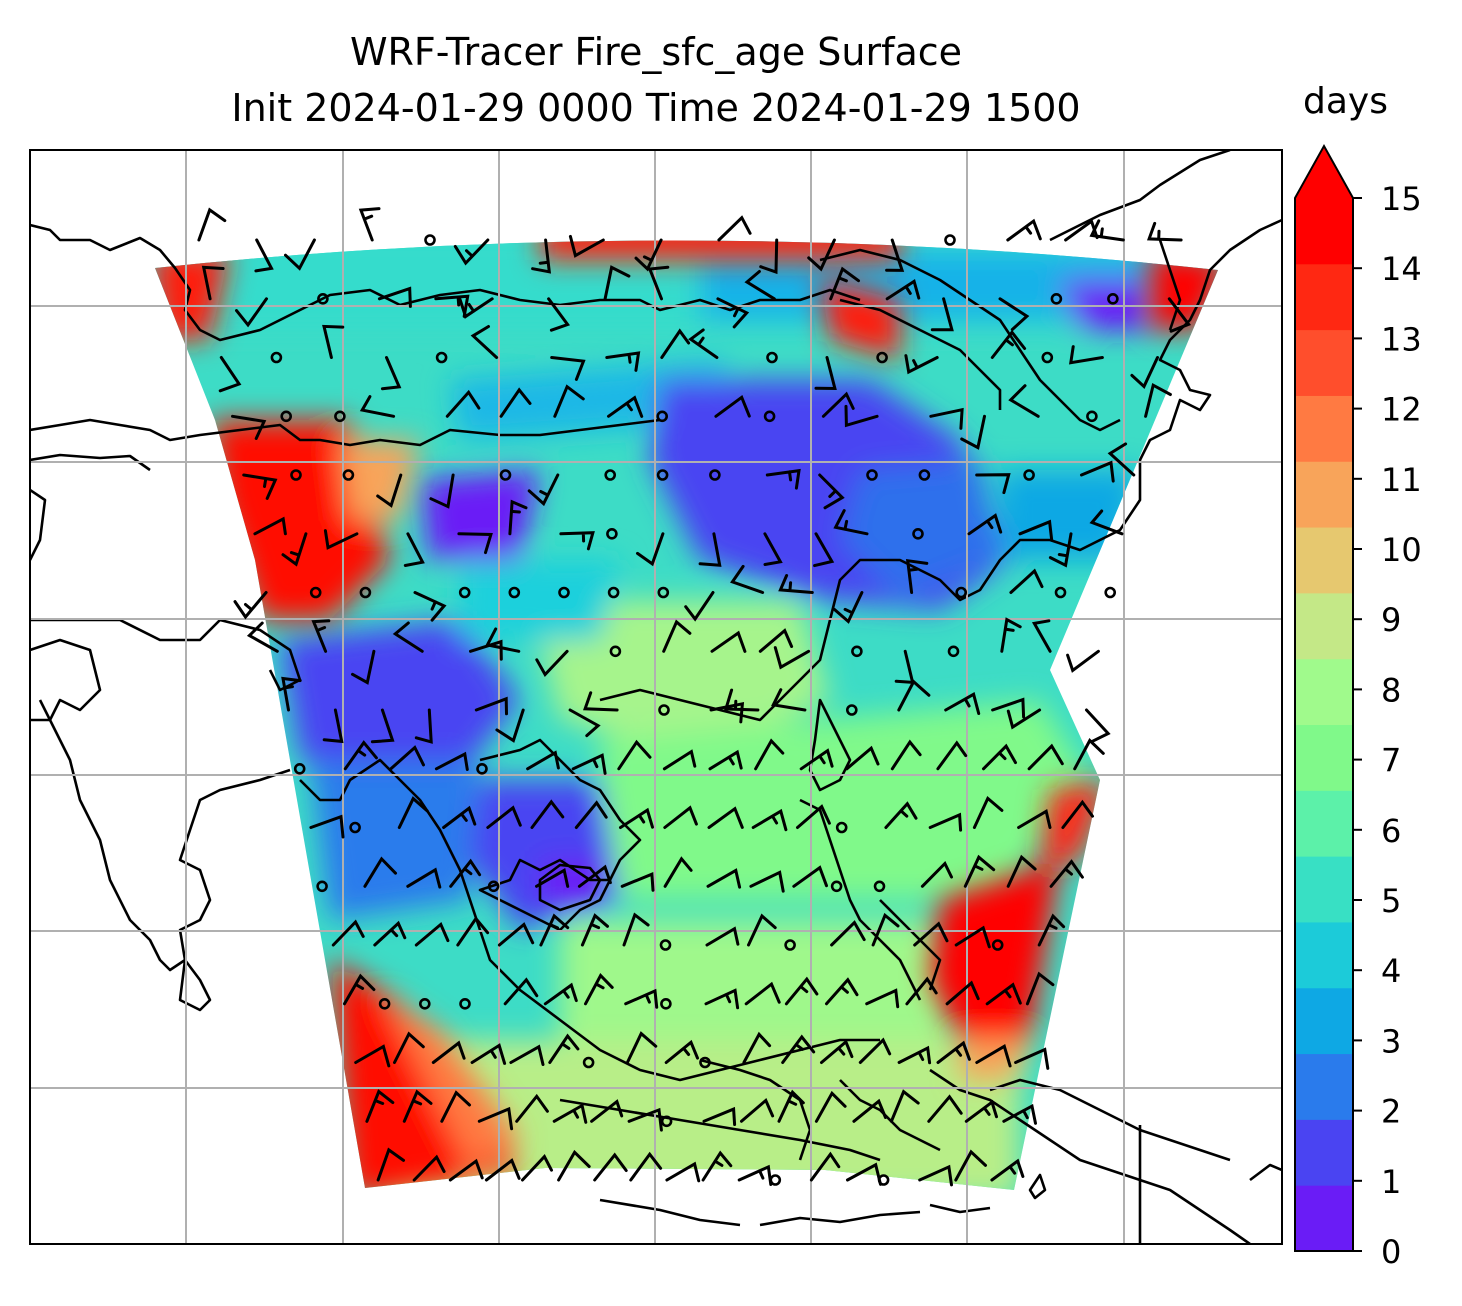 The height and width of the screenshot is (1306, 1462). I want to click on colorbar-tick-label: 13, so click(1401, 339).